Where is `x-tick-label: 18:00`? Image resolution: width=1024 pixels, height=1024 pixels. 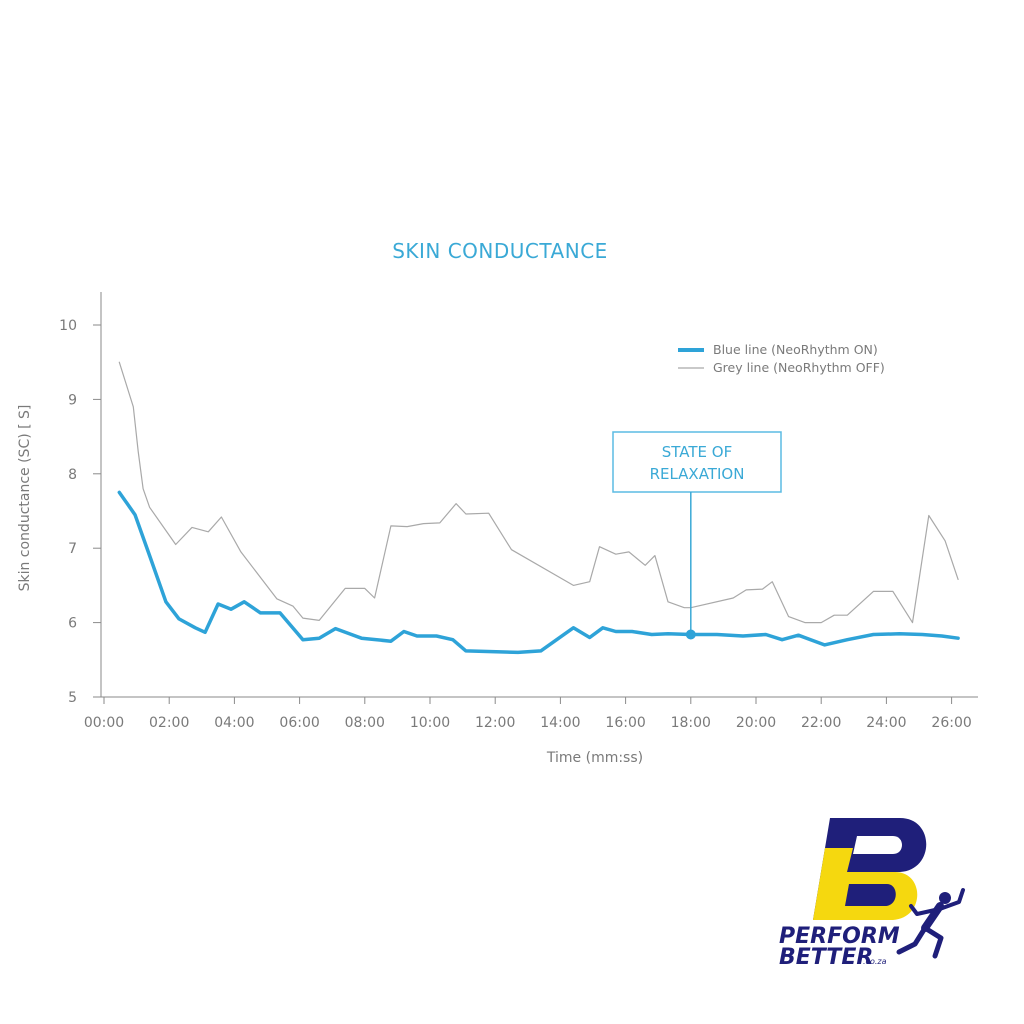
x-tick-label: 18:00 is located at coordinates (691, 723).